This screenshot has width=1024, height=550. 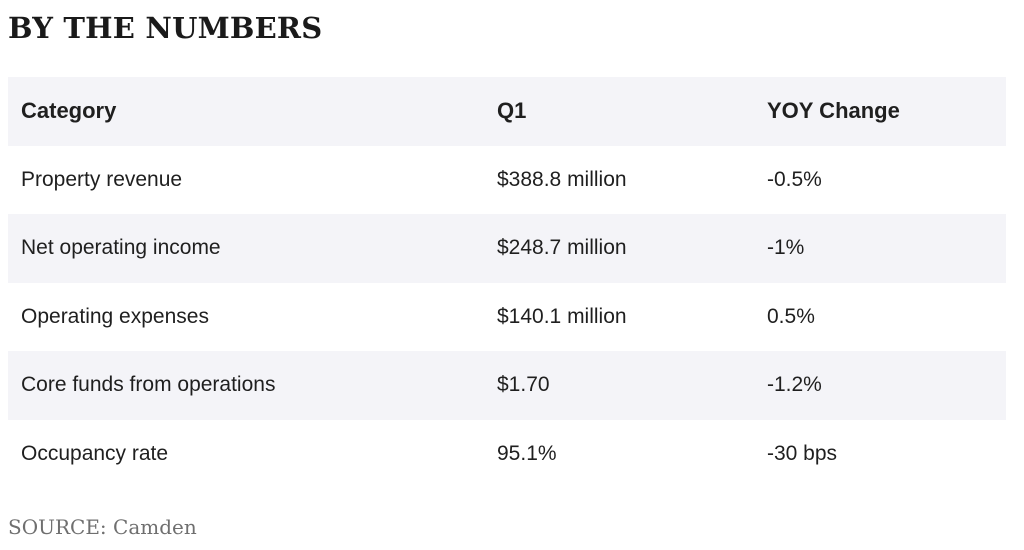 What do you see at coordinates (102, 179) in the screenshot?
I see `category-cell: Property revenue` at bounding box center [102, 179].